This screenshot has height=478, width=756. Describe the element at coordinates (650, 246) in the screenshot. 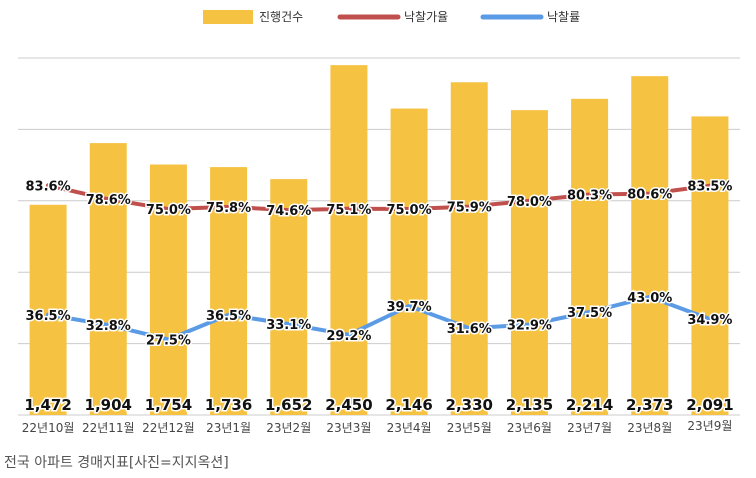

I see `bar-23년8월` at that location.